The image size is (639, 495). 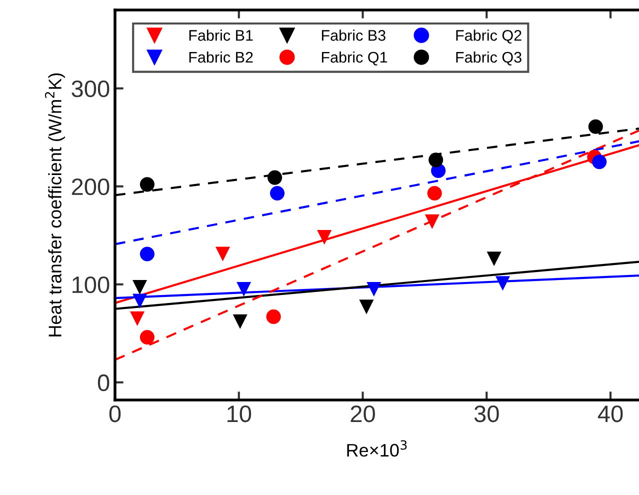 I want to click on x-axis-title: Re×10$^{3}$, so click(x=377, y=448).